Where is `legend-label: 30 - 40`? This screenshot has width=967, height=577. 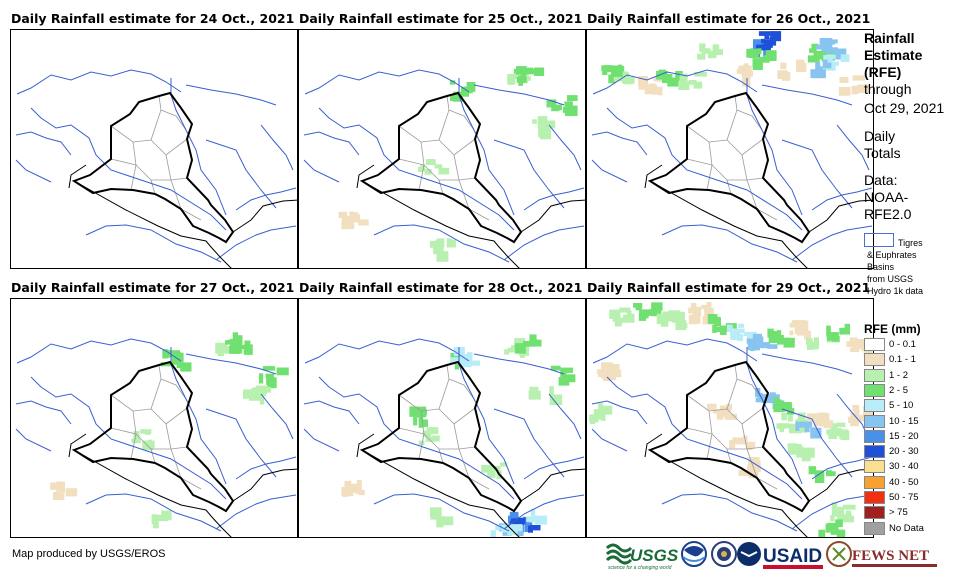
legend-label: 30 - 40 is located at coordinates (904, 467).